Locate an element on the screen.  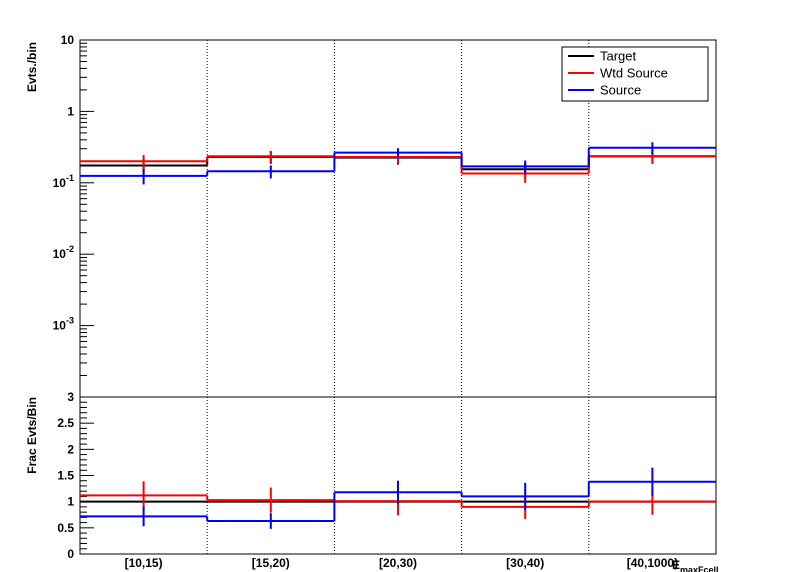
x-tick-label: [15,20) is located at coordinates (271, 563).